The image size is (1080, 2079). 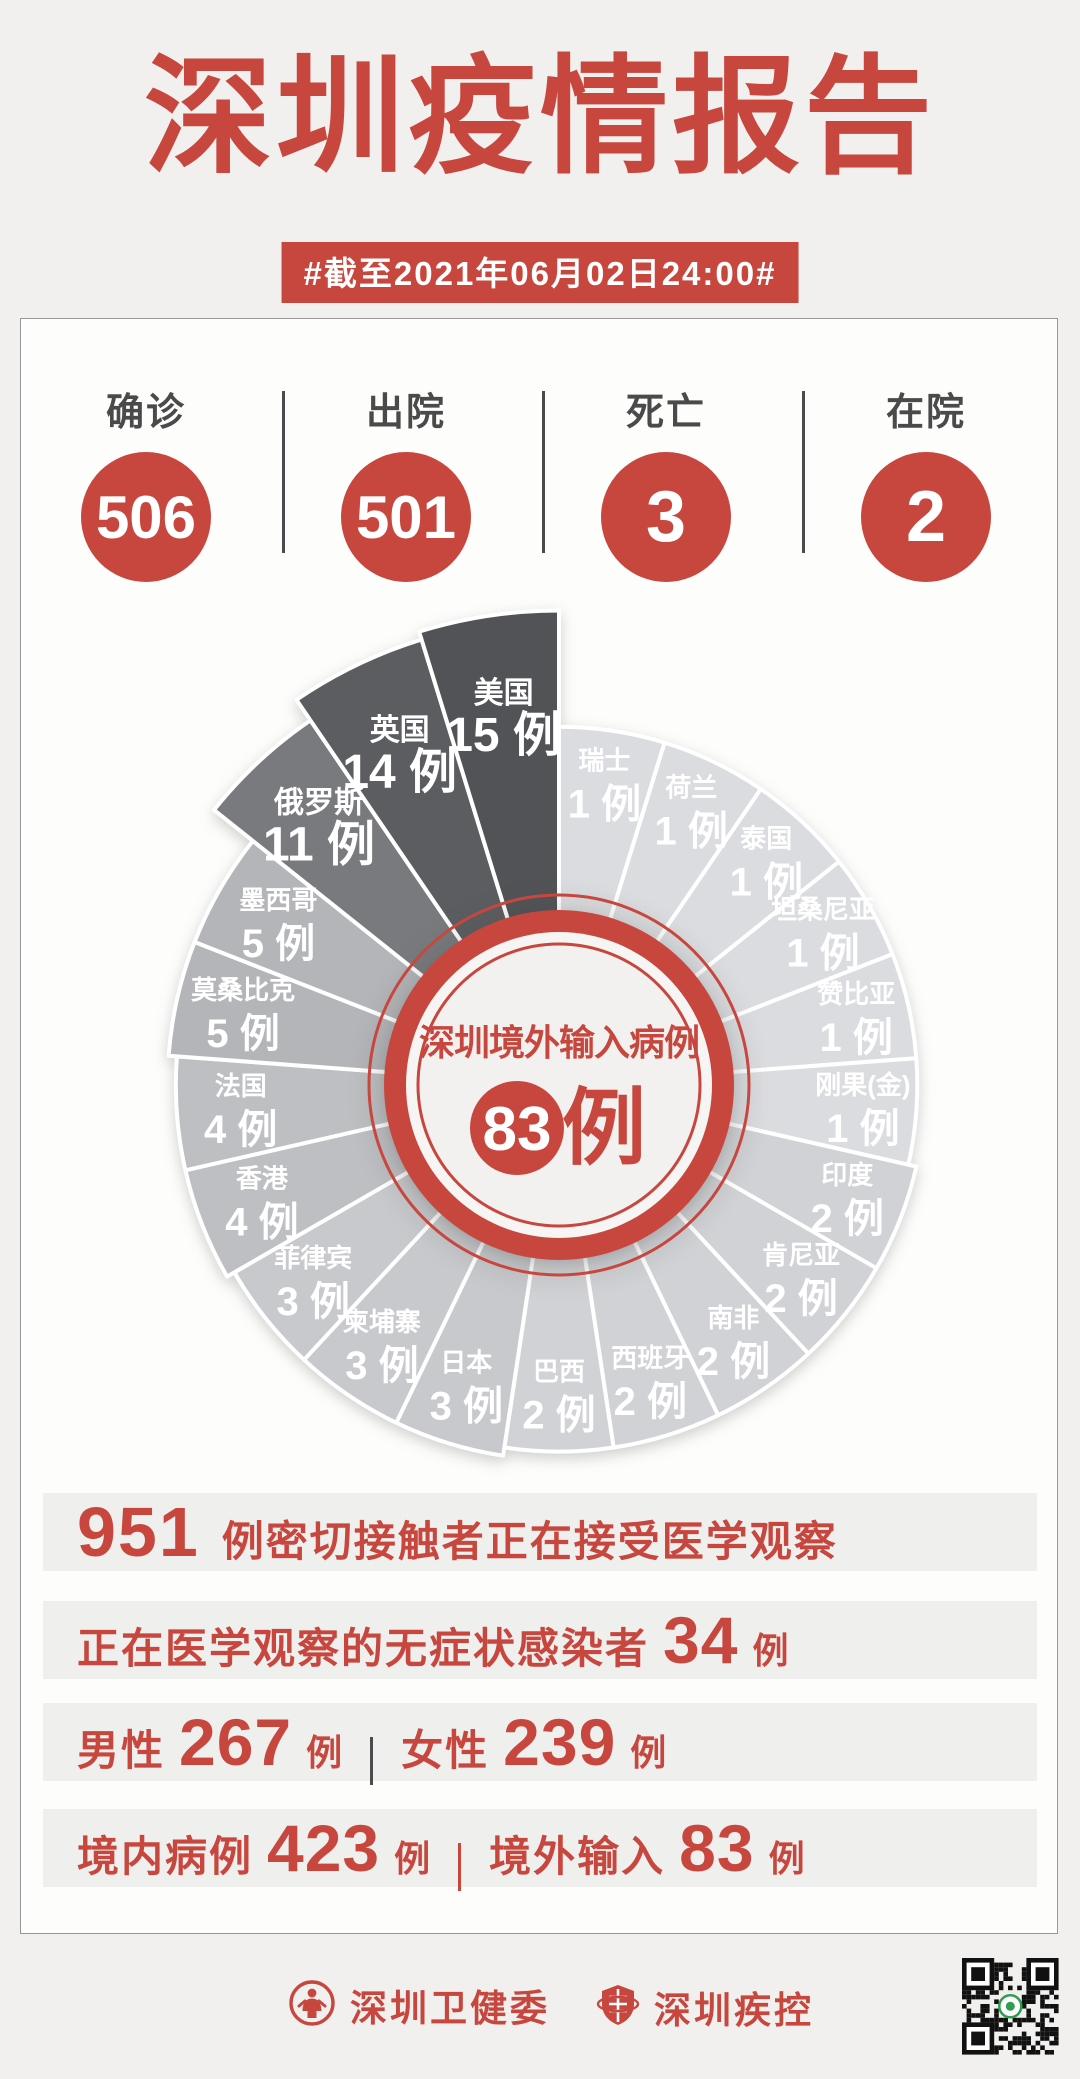 What do you see at coordinates (406, 517) in the screenshot?
I see `stat-value-circle: 501` at bounding box center [406, 517].